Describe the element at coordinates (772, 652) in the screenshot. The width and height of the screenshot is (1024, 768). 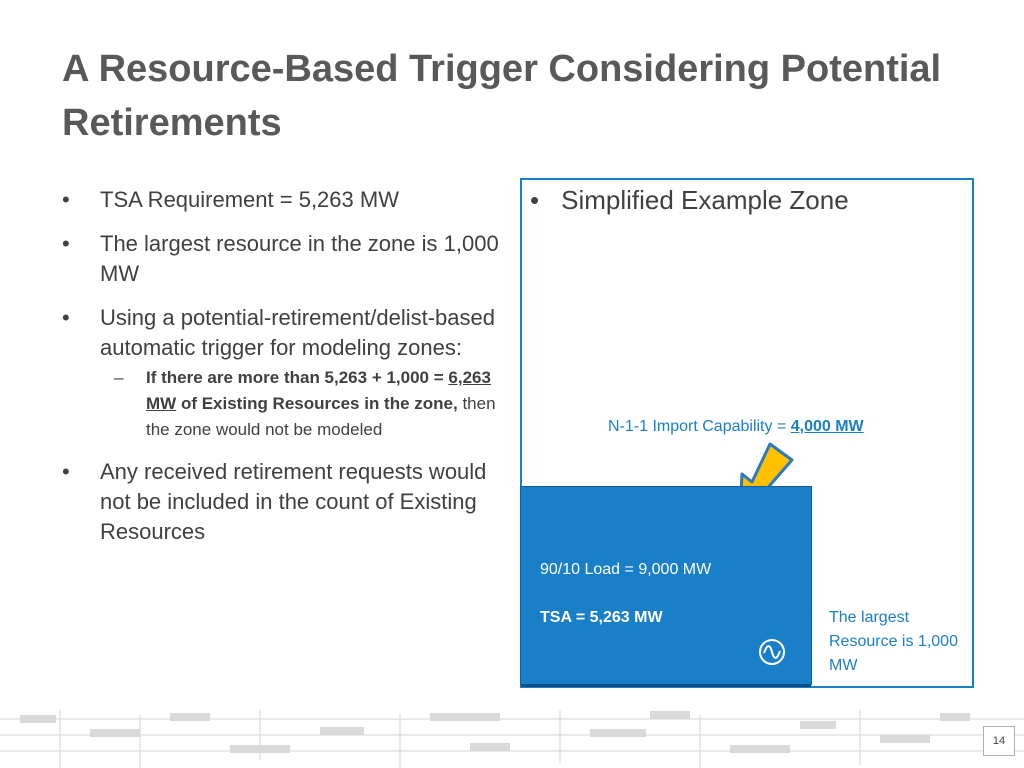
I see `generator-icon` at that location.